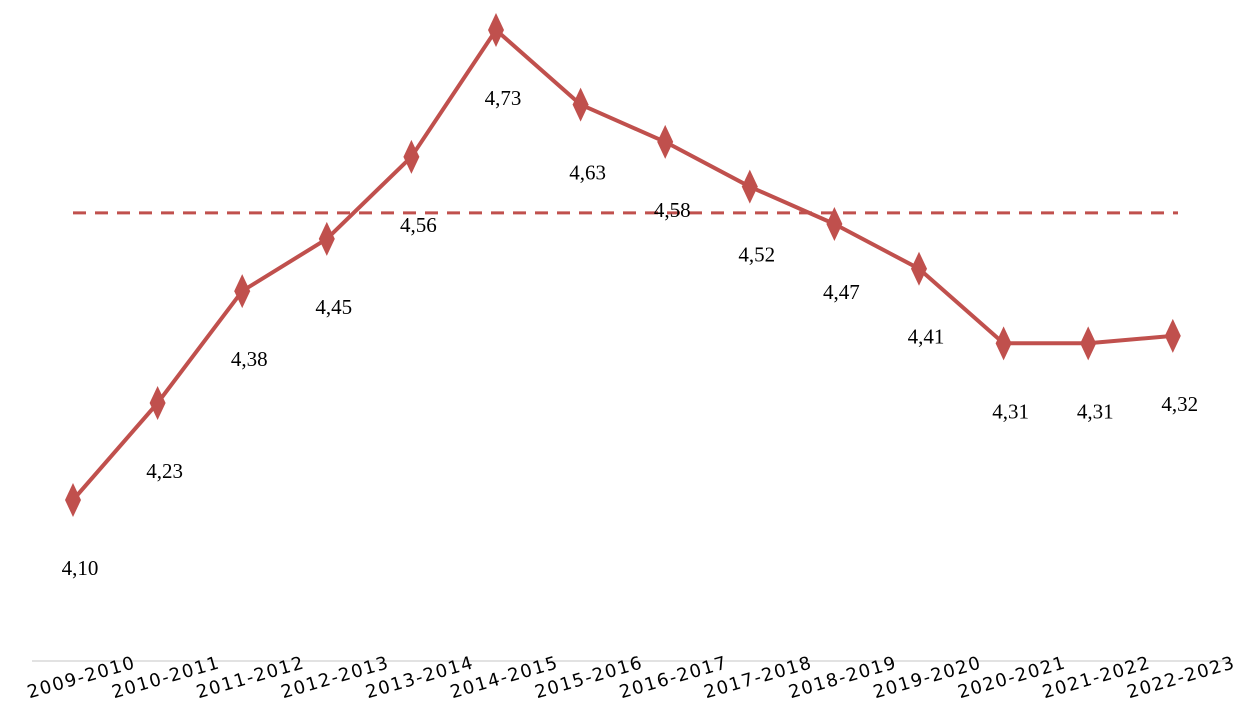 Image resolution: width=1239 pixels, height=715 pixels. What do you see at coordinates (249, 359) in the screenshot?
I see `data-label: 4,38` at bounding box center [249, 359].